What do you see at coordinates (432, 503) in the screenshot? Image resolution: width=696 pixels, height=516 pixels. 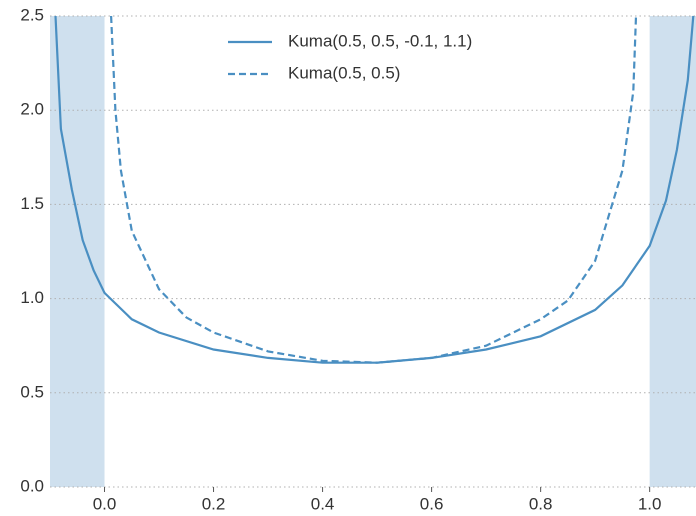 I see `x-tick-label: 0.6` at bounding box center [432, 503].